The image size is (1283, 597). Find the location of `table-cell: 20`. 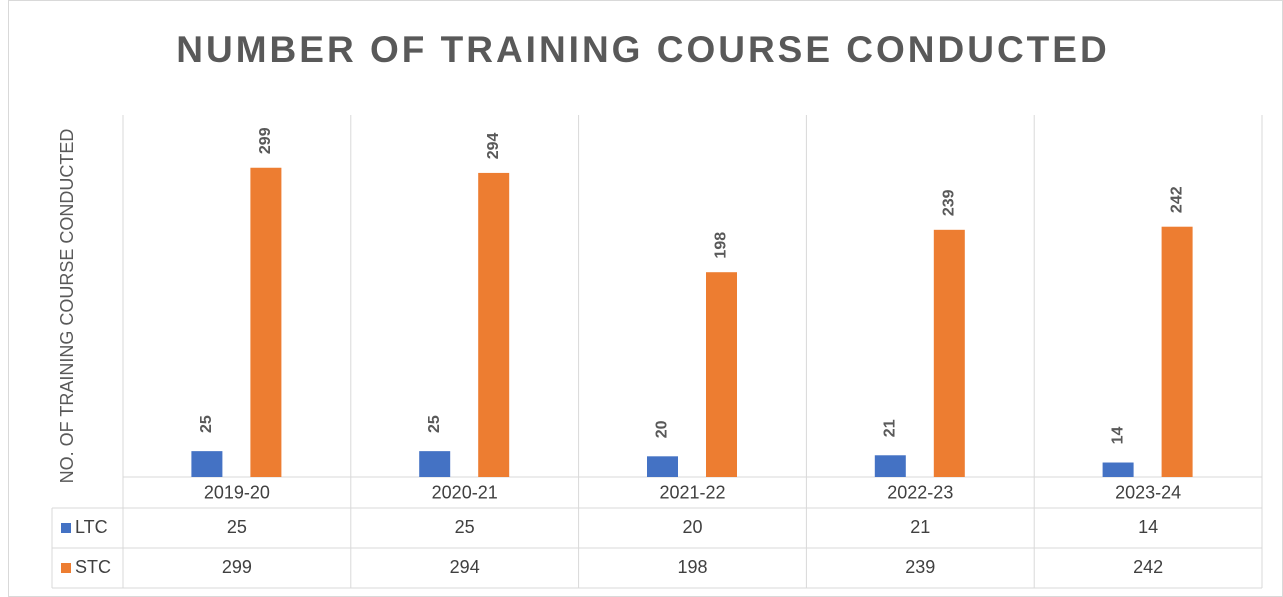

table-cell: 20 is located at coordinates (692, 527).